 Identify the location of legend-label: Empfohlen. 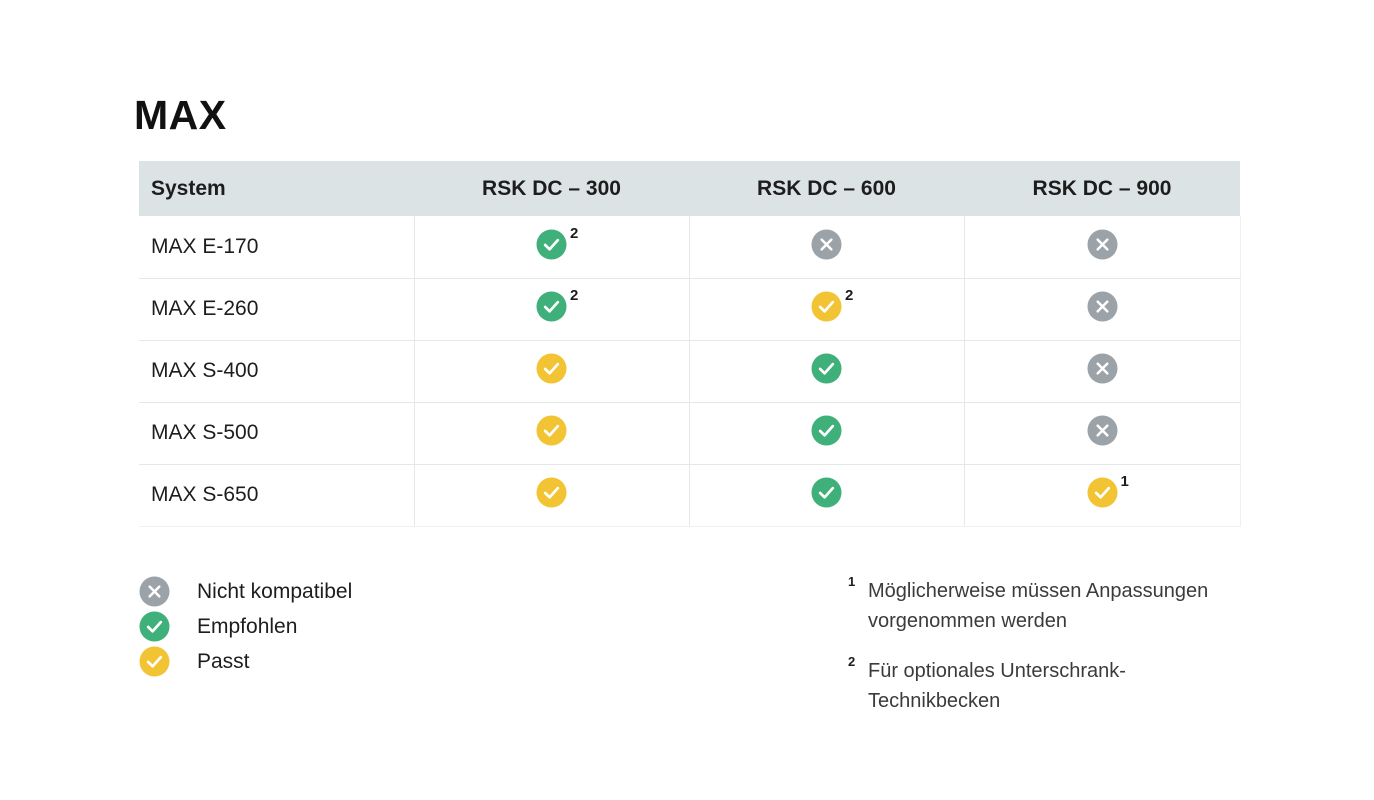
(247, 626).